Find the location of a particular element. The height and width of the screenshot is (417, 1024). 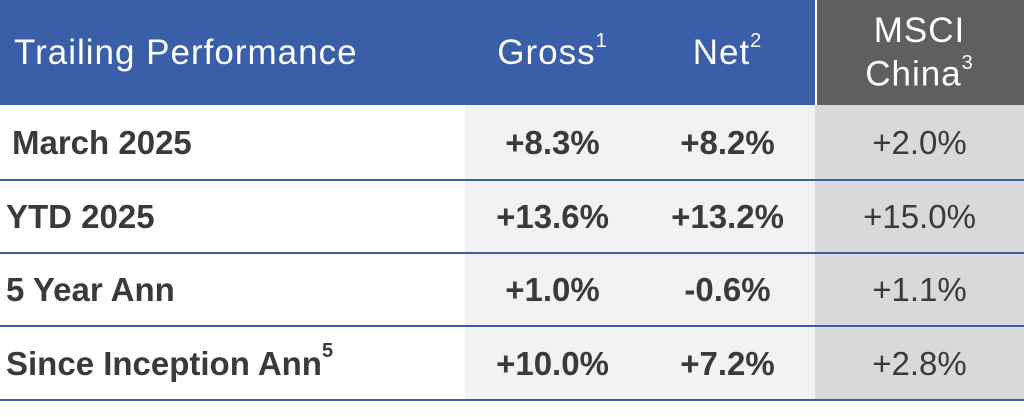

header-gross: Gross1 is located at coordinates (552, 51).